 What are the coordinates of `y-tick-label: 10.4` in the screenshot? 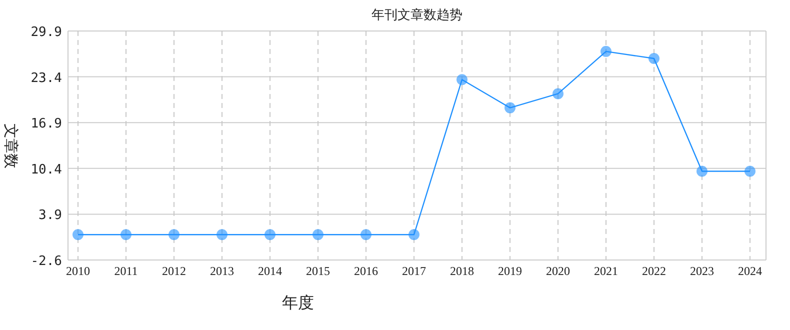 It's located at (46, 170).